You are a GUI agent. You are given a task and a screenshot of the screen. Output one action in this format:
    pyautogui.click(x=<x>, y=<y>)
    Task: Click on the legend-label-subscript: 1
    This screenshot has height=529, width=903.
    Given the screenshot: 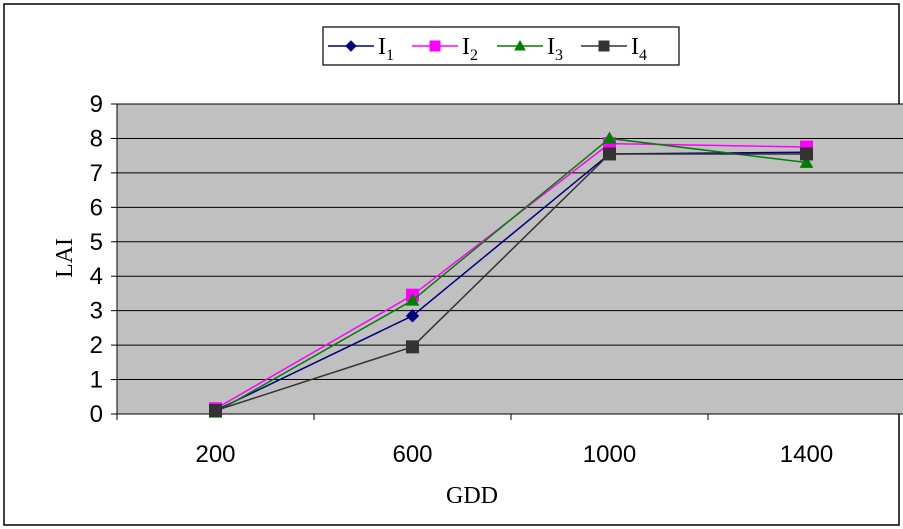 What is the action you would take?
    pyautogui.click(x=390, y=55)
    